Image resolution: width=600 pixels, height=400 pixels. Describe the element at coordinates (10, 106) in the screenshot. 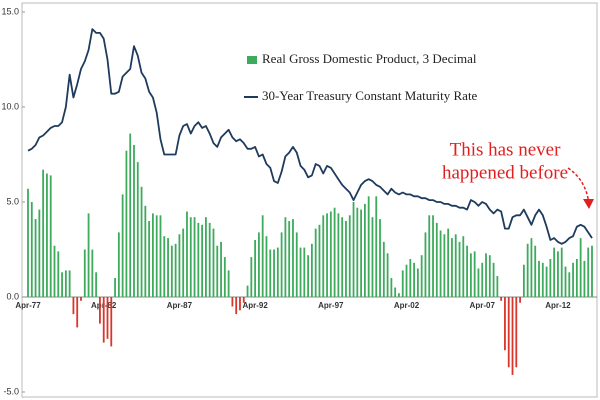

I see `y-tick-label: 10.0` at that location.